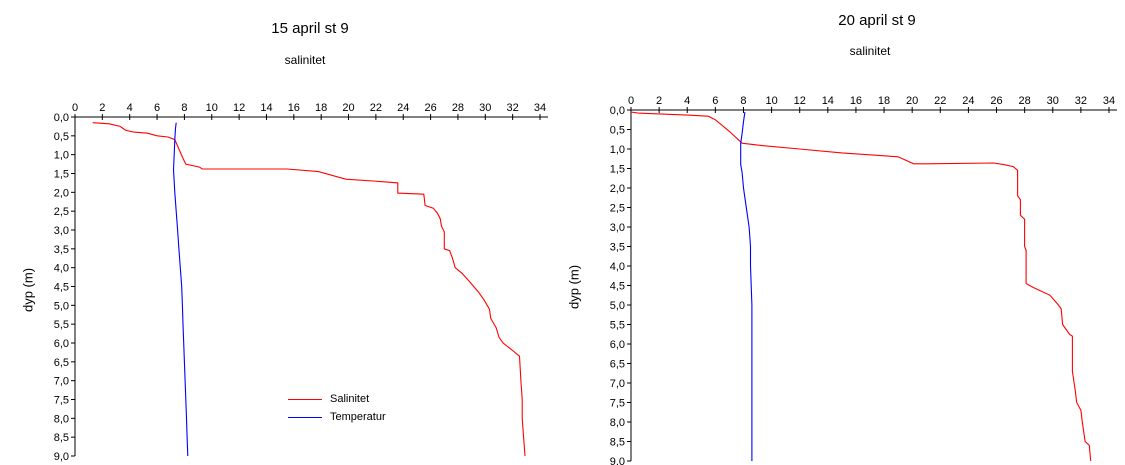 Image resolution: width=1125 pixels, height=465 pixels. What do you see at coordinates (305, 399) in the screenshot?
I see `legend-swatch-salinitet` at bounding box center [305, 399].